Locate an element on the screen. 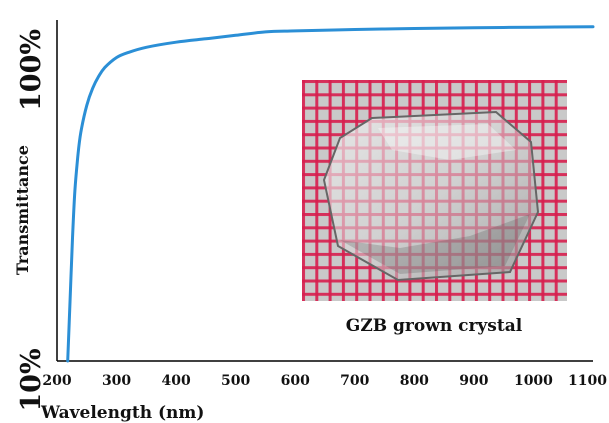 The width and height of the screenshot is (609, 423). x-tick-label-200: 200 is located at coordinates (56, 381).